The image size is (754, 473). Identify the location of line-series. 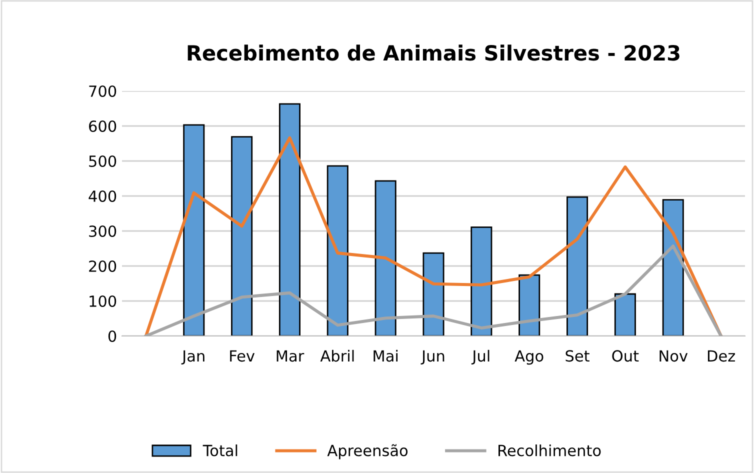
(433, 290).